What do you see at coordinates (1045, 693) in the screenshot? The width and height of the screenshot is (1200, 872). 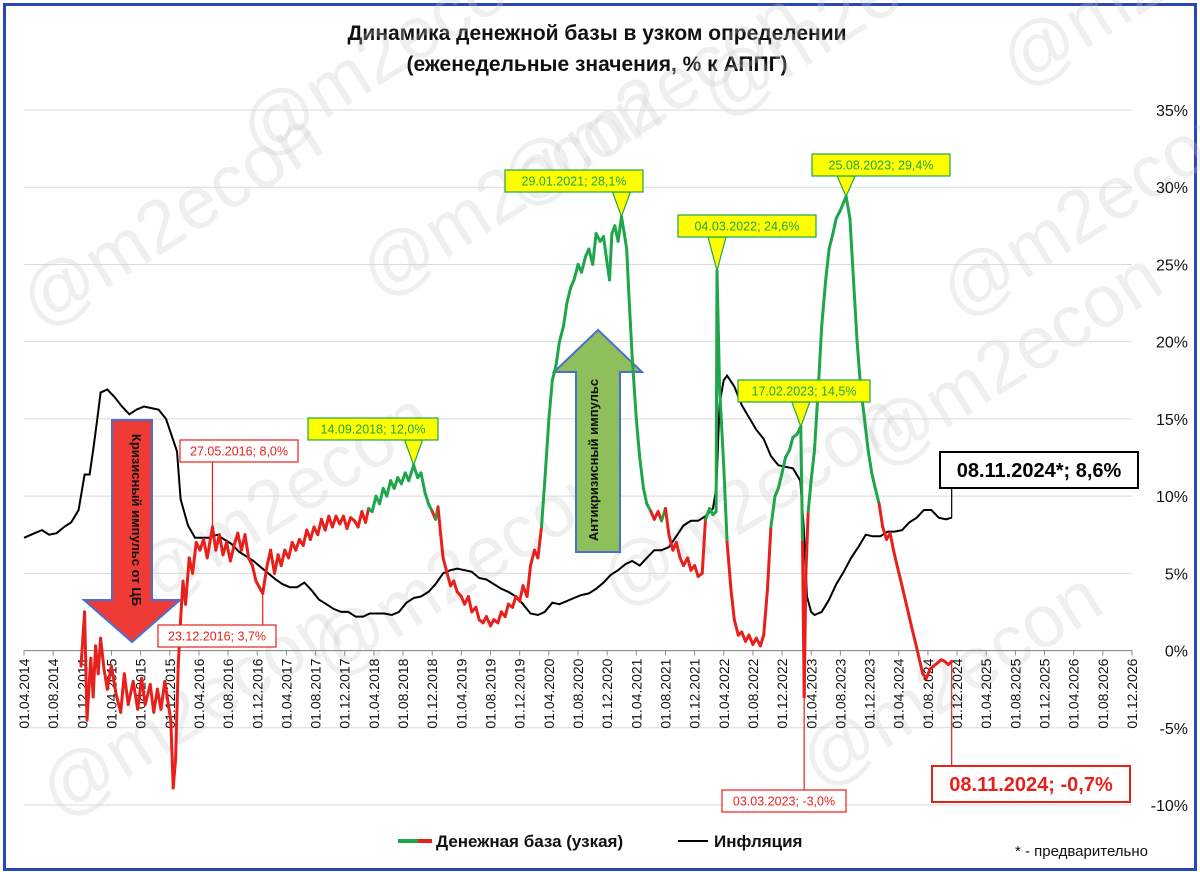 I see `x-tick-label: 01.12.2025` at bounding box center [1045, 693].